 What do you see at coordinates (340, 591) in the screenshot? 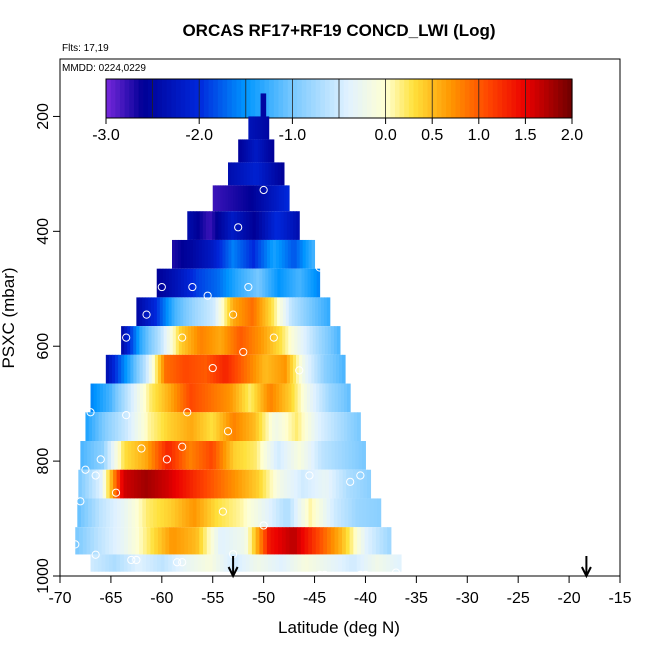
I see `x-axis: -70 -65 -60 -55 -50 -45 -40 -35 -30 -25 -20 -15` at bounding box center [340, 591].